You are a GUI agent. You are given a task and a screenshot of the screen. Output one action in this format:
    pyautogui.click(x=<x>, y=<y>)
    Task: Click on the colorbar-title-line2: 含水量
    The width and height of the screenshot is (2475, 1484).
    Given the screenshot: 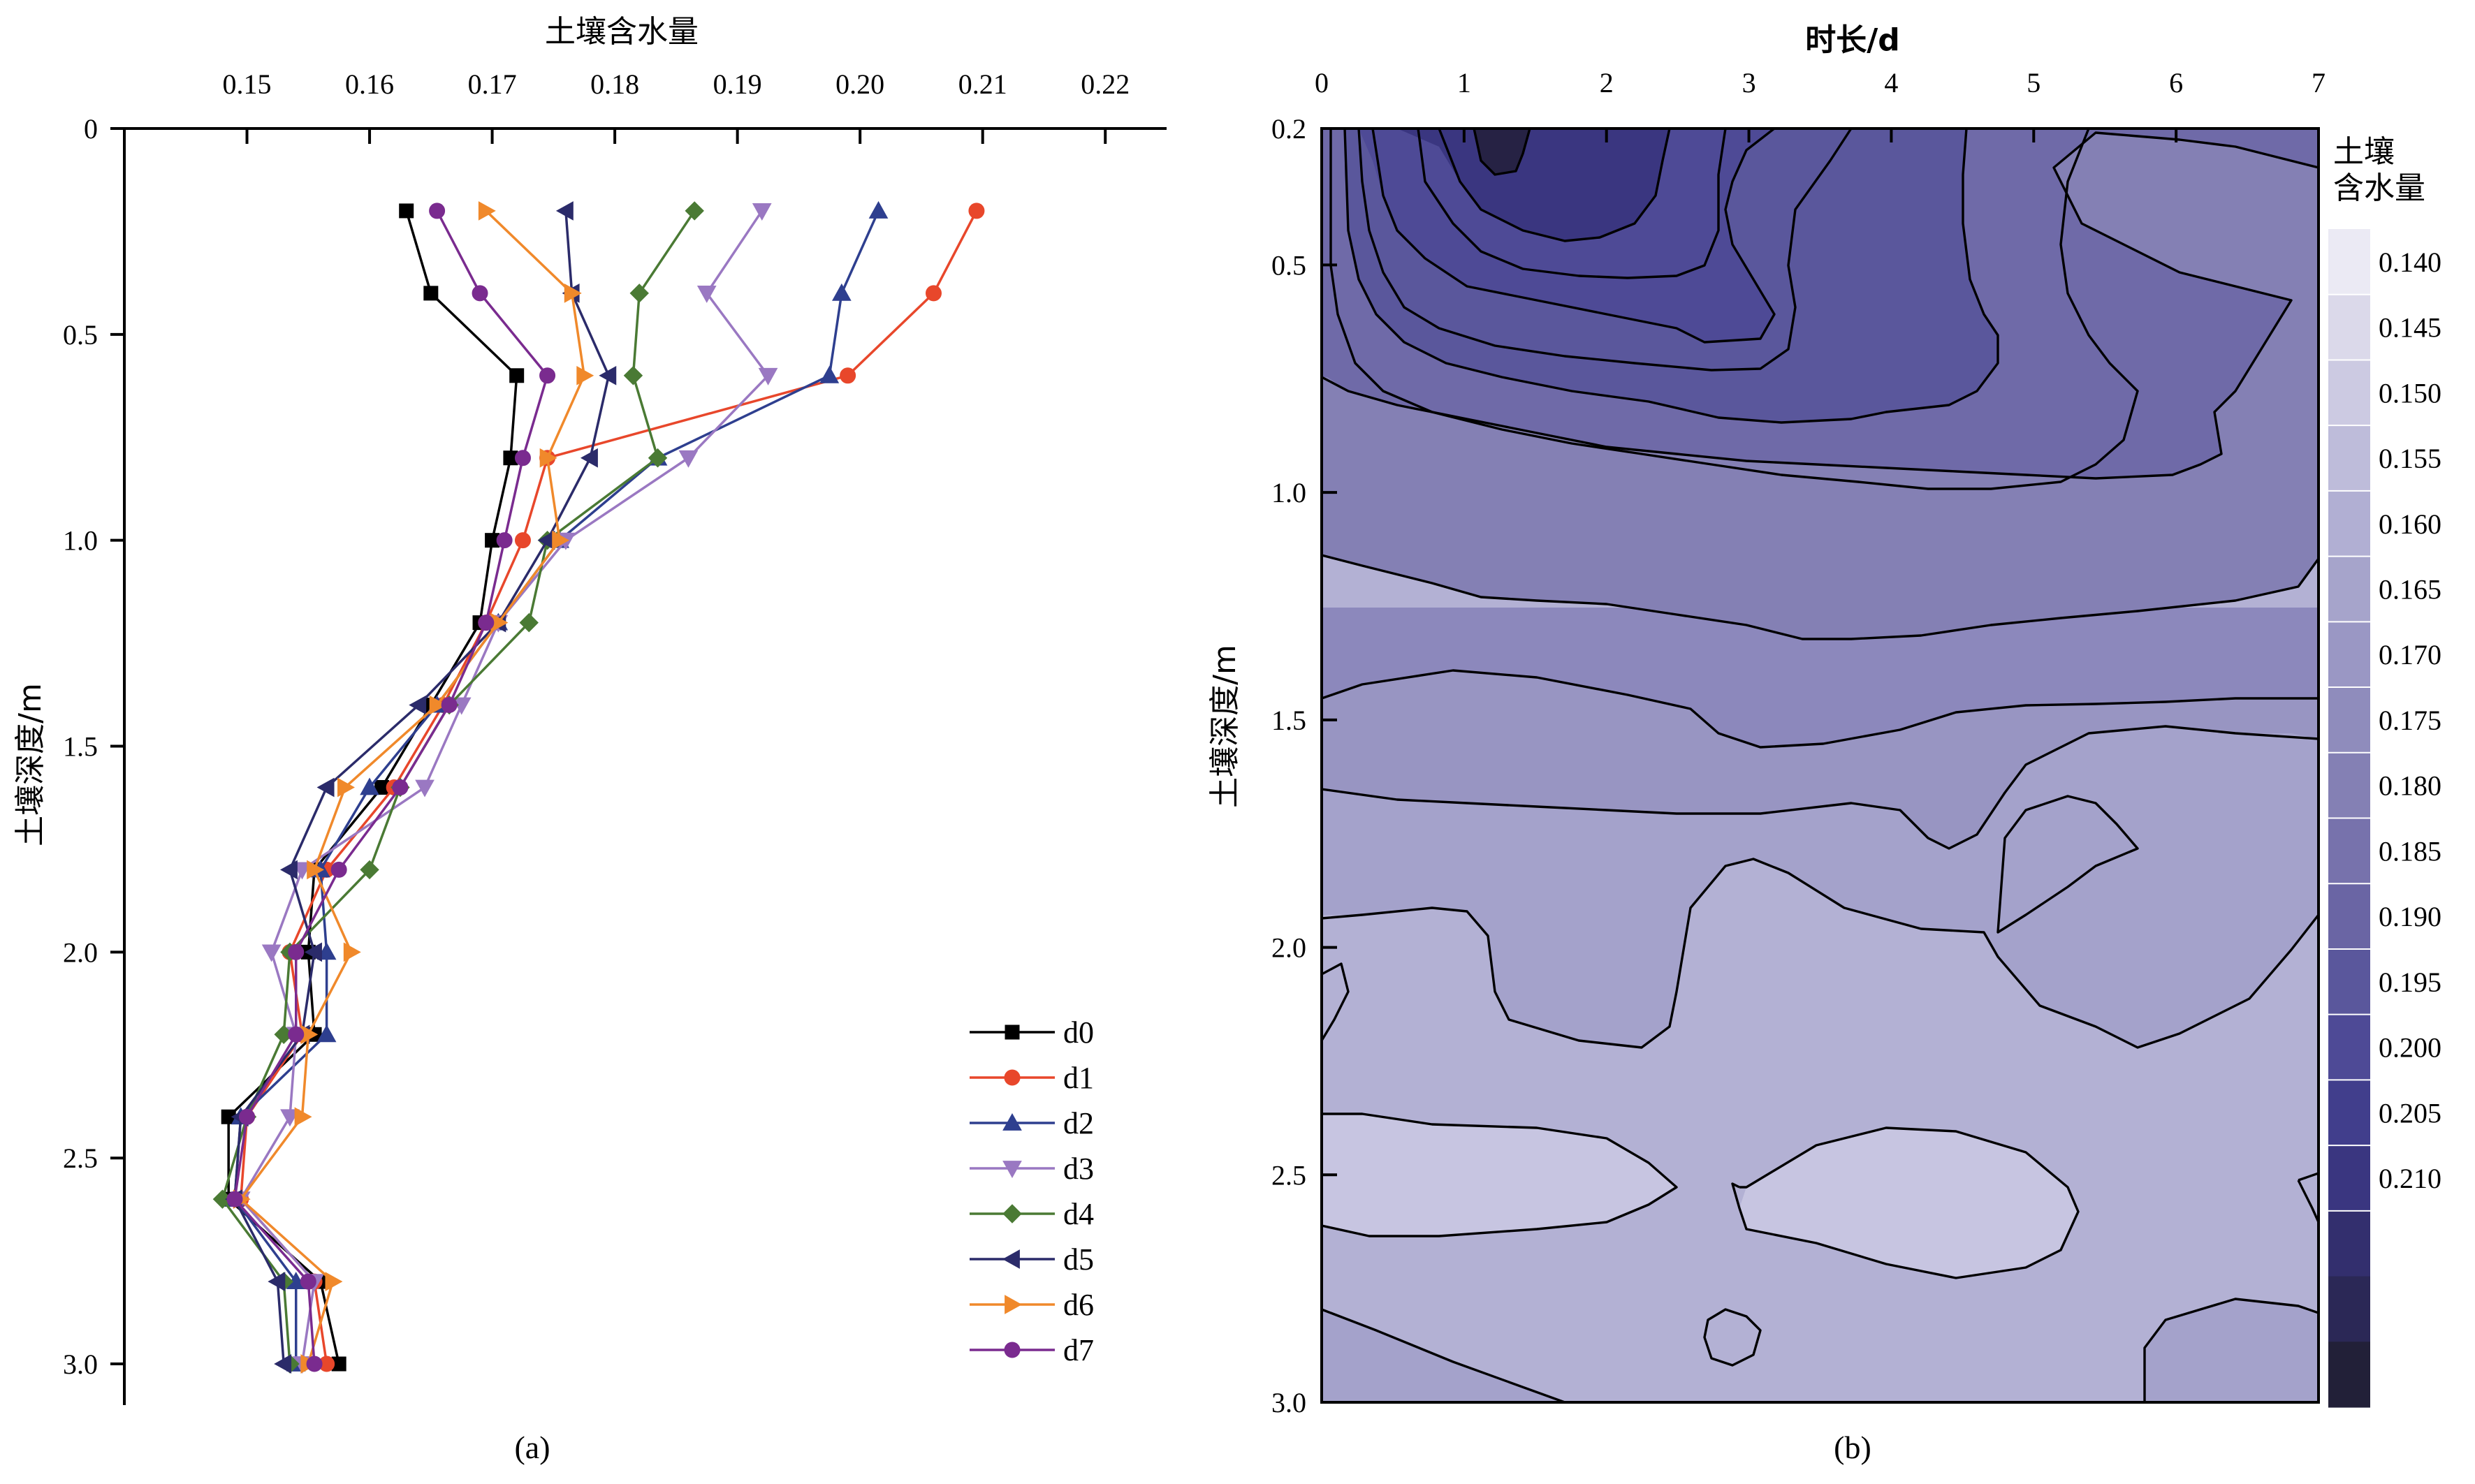 What is the action you would take?
    pyautogui.click(x=2379, y=188)
    